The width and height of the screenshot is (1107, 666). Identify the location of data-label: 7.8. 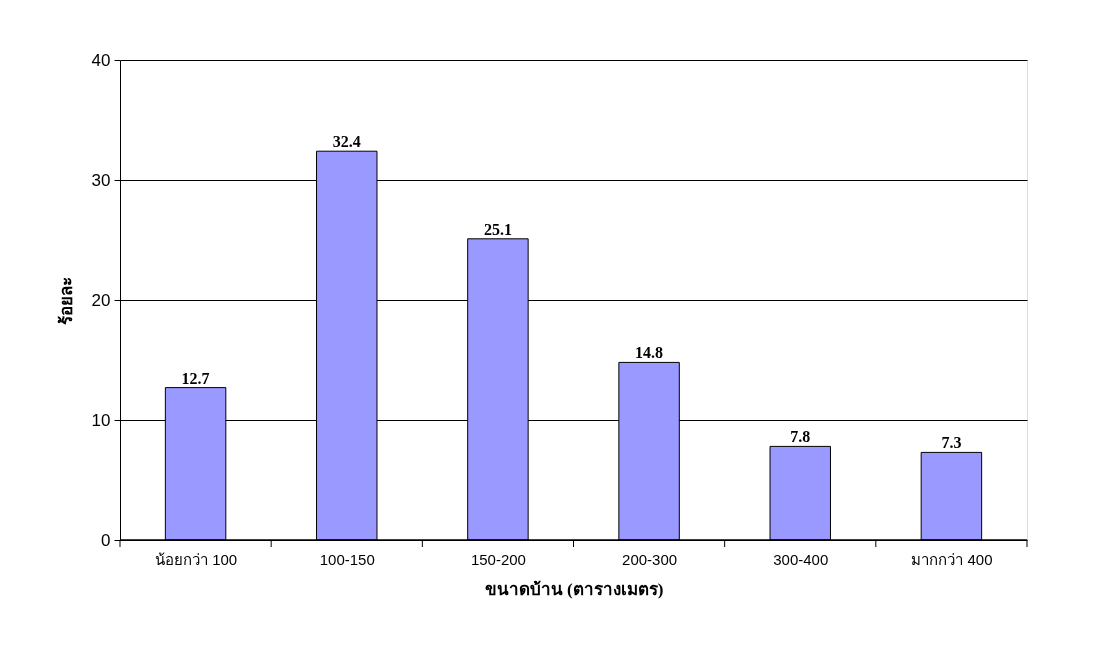
(800, 437).